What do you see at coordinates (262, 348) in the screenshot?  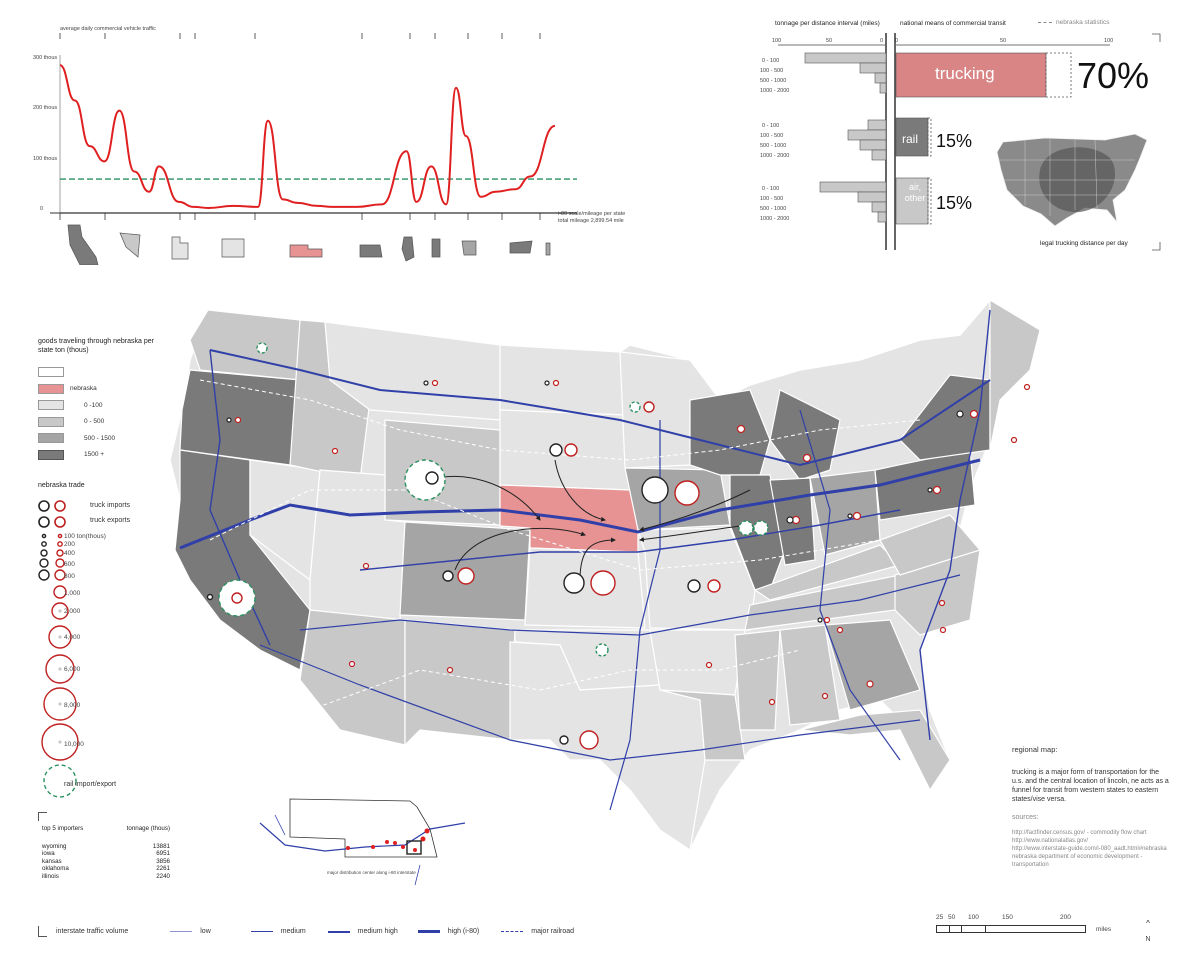 I see `rail-marker-washington` at bounding box center [262, 348].